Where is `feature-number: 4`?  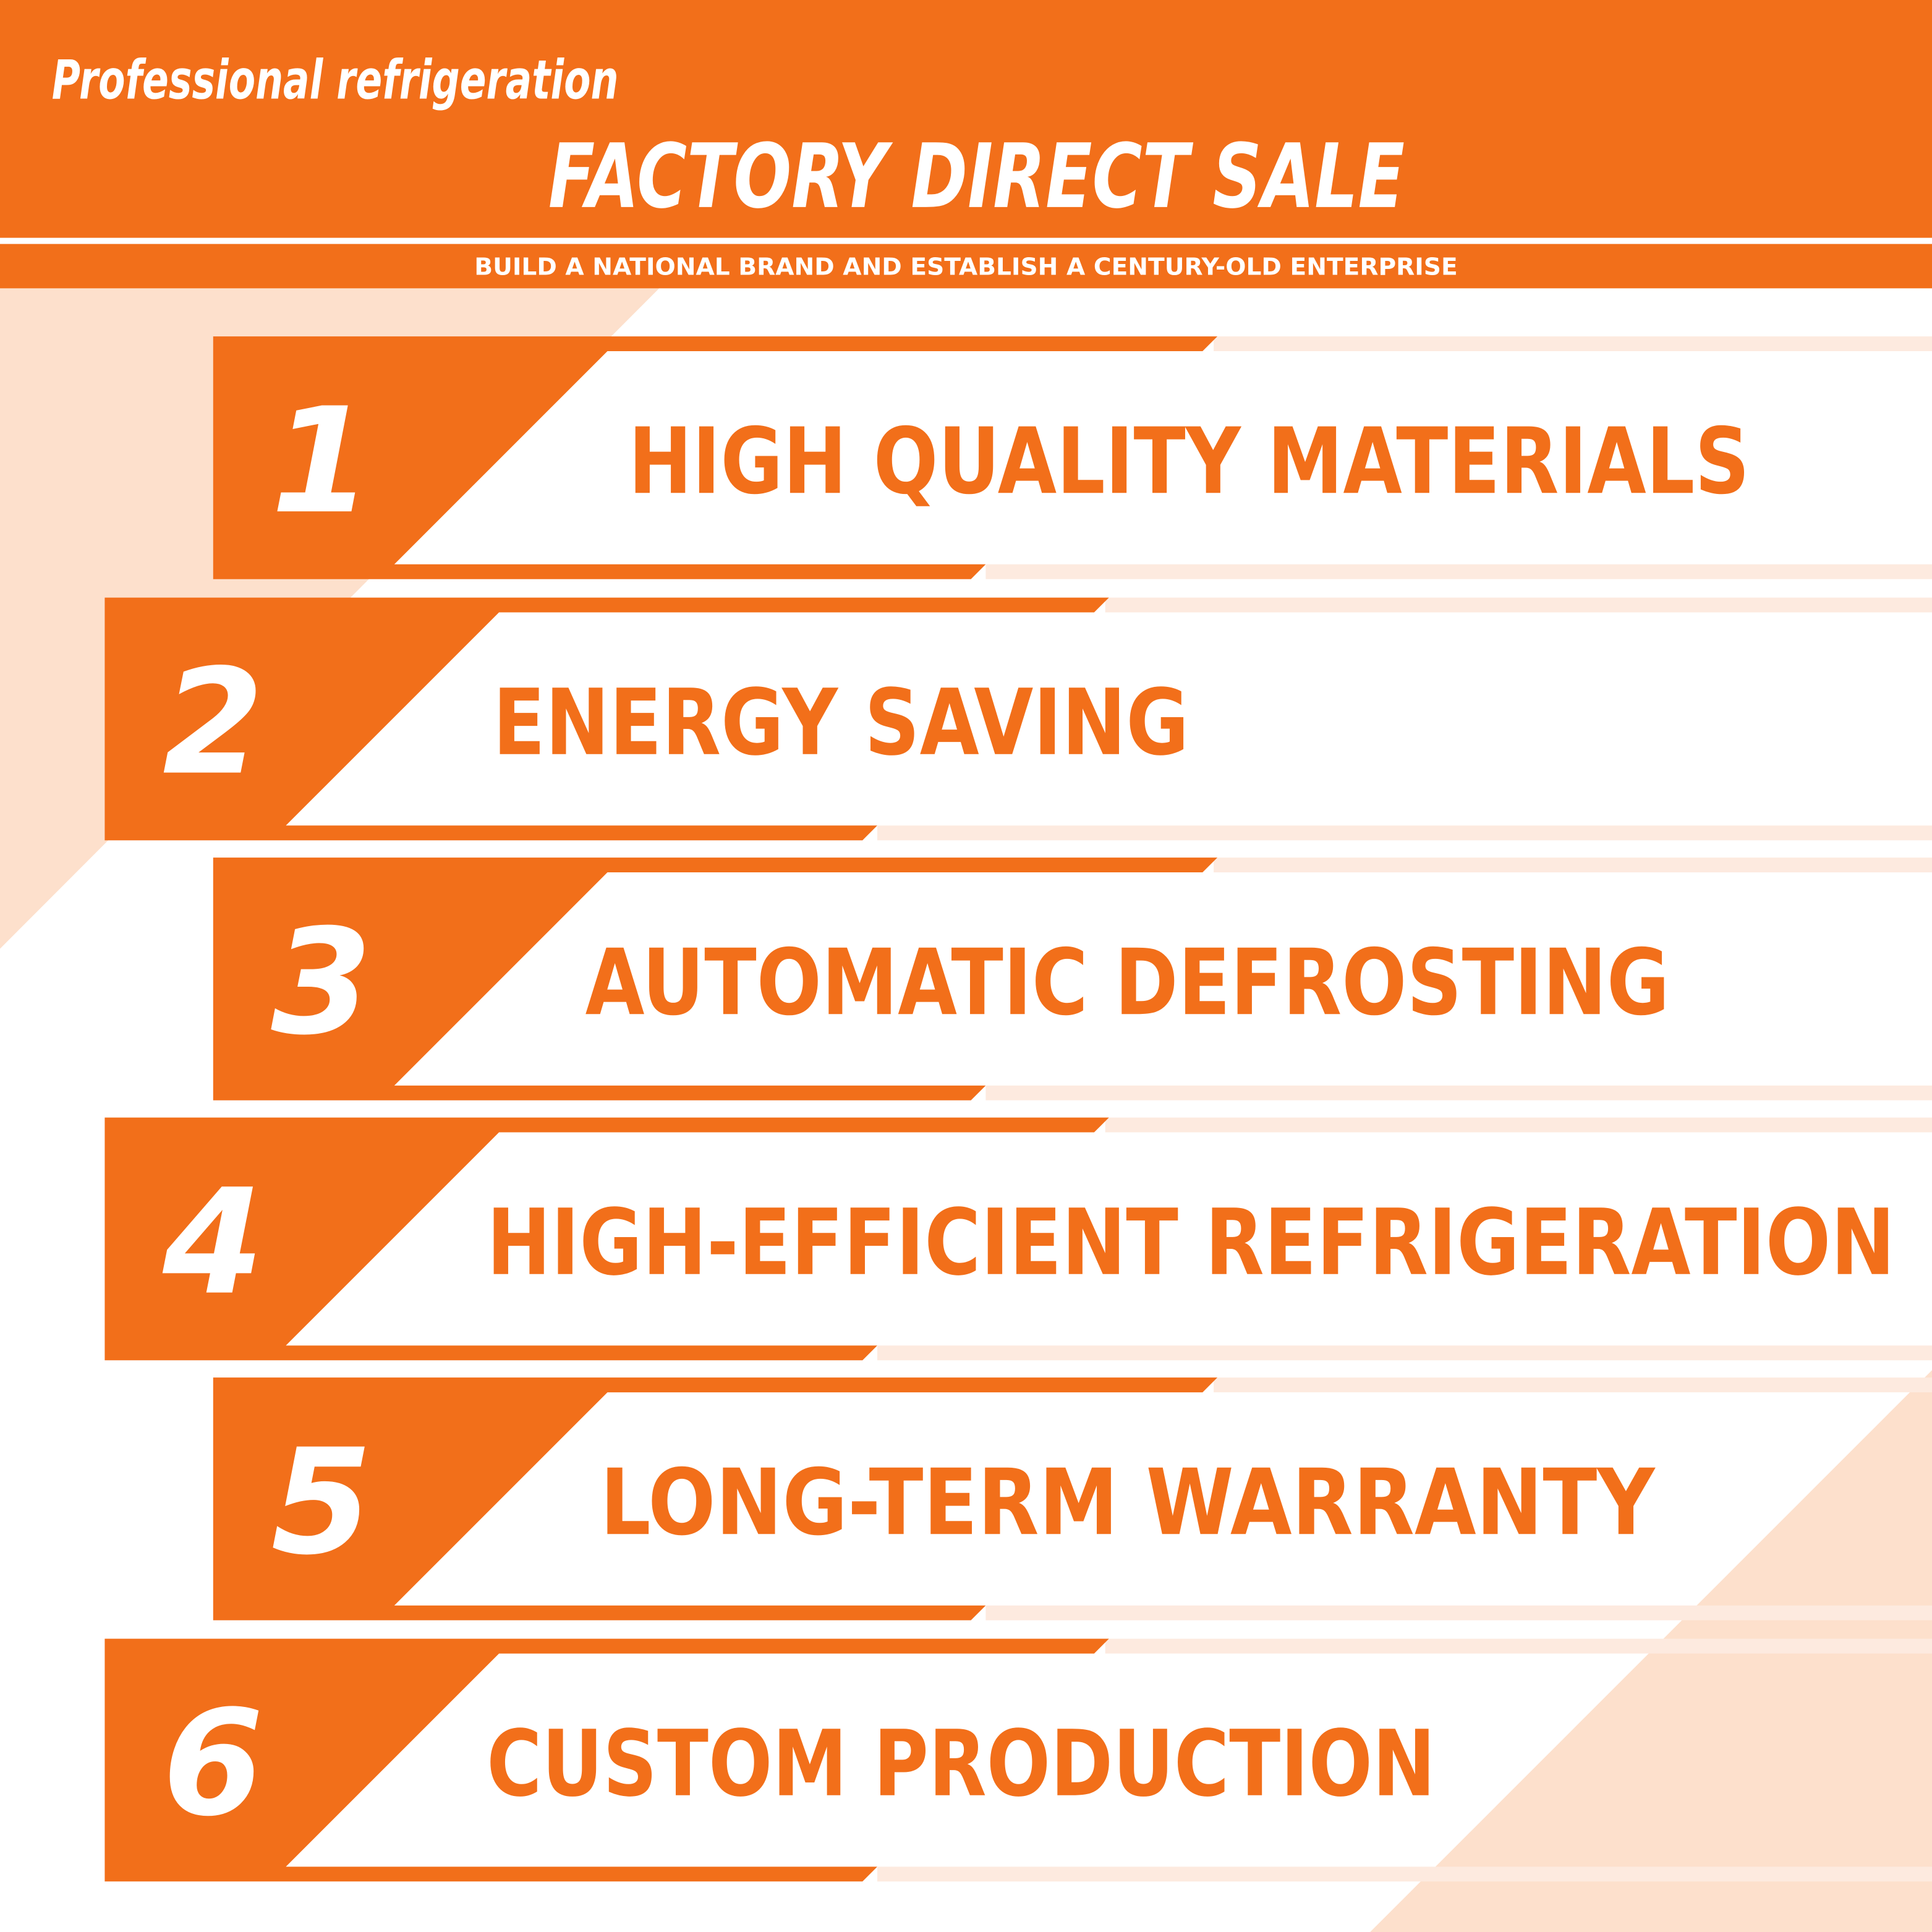
feature-number: 4 is located at coordinates (213, 1243).